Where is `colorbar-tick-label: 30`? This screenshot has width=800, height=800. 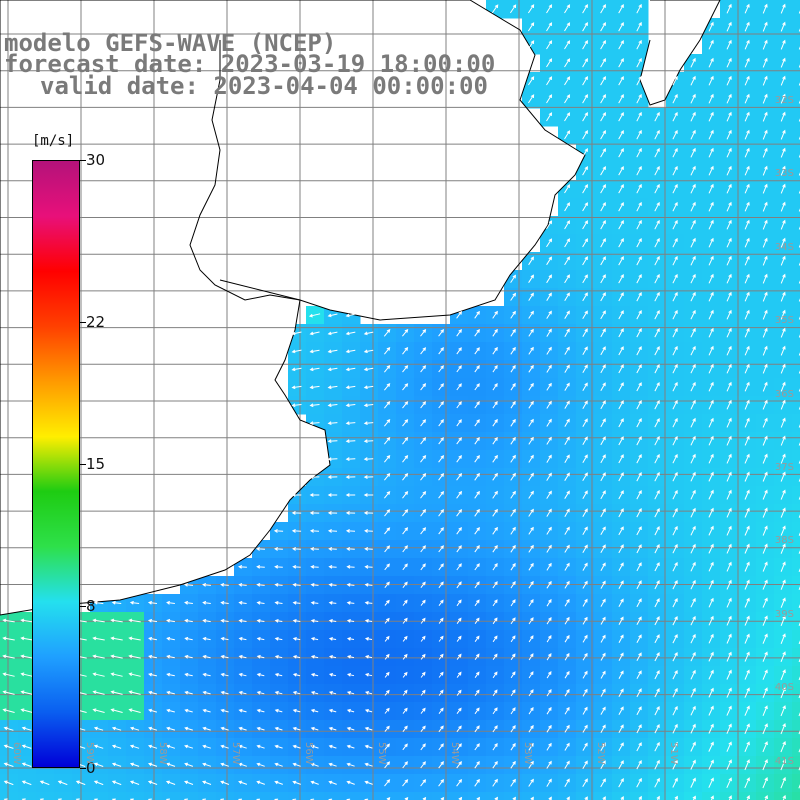 colorbar-tick-label: 30 is located at coordinates (96, 160).